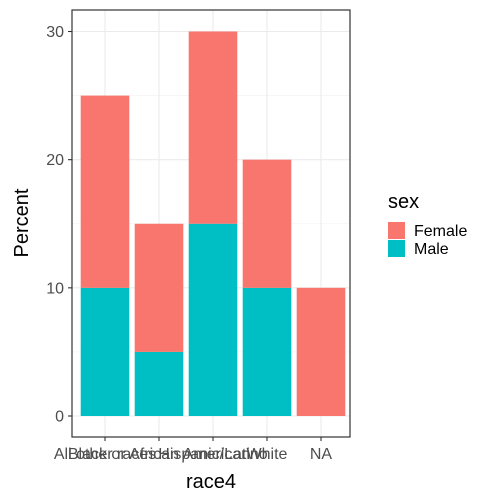 The height and width of the screenshot is (504, 504). I want to click on x-tick-label: Black or African American, so click(159, 454).